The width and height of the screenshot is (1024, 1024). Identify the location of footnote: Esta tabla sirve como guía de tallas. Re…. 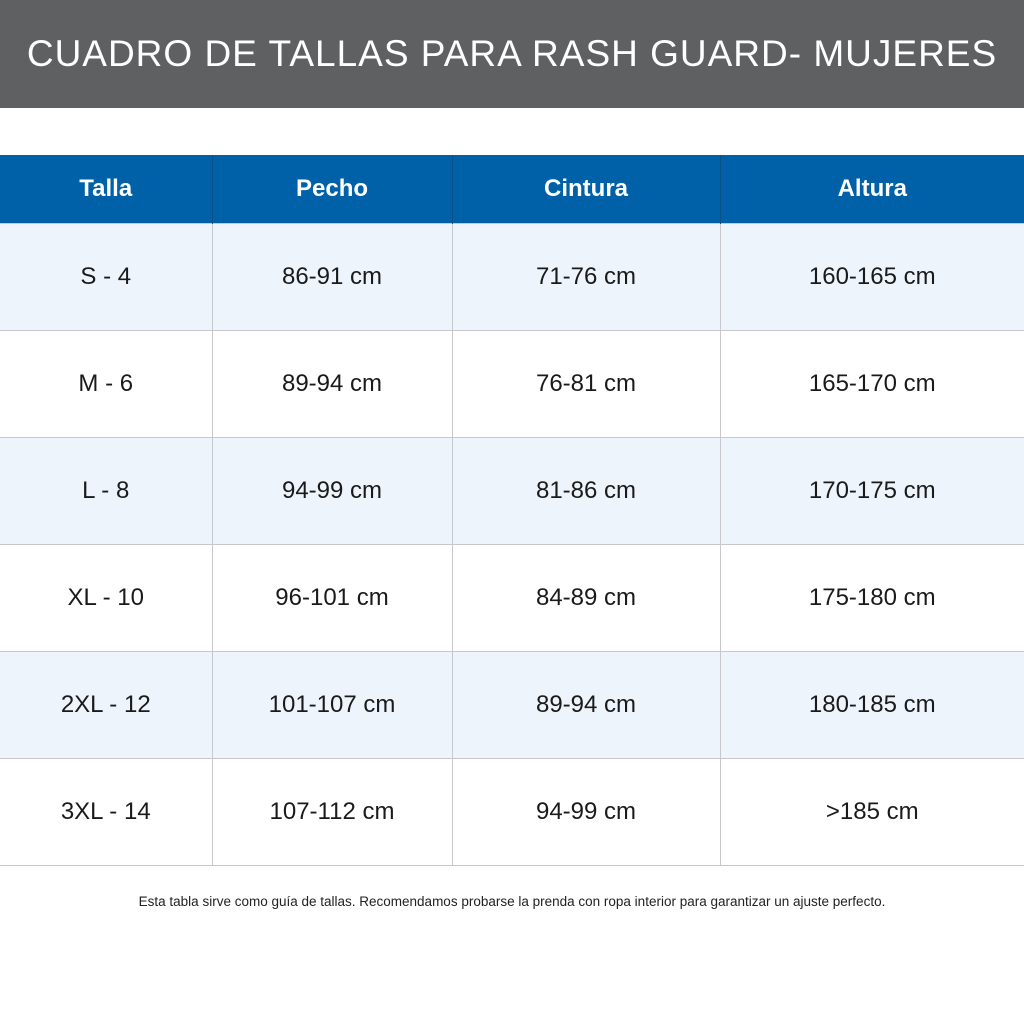
(512, 901).